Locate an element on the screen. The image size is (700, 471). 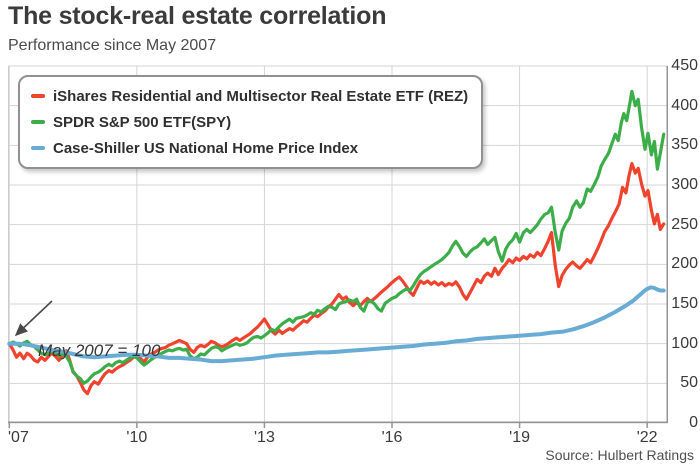
x-tick-label: '19 is located at coordinates (519, 437).